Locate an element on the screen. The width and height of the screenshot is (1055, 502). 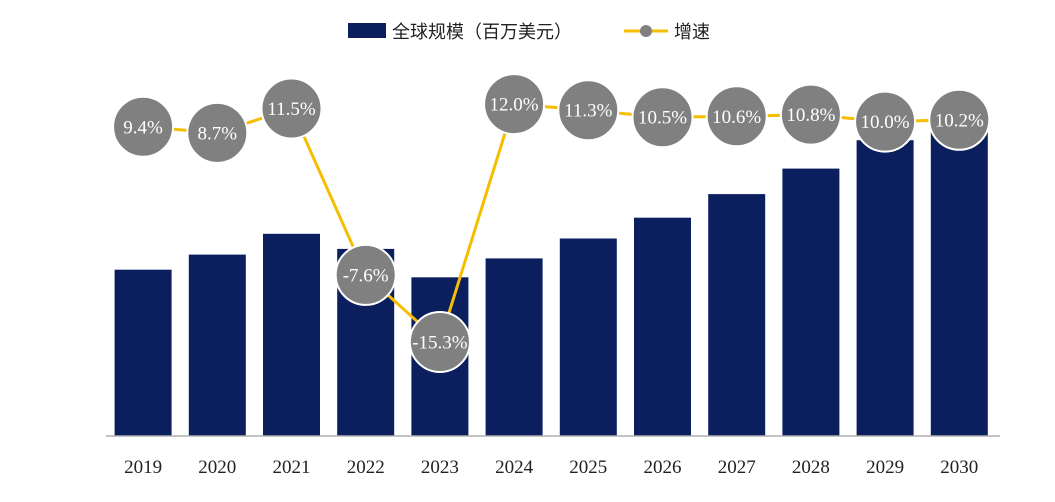
bar-2019 is located at coordinates (143, 352).